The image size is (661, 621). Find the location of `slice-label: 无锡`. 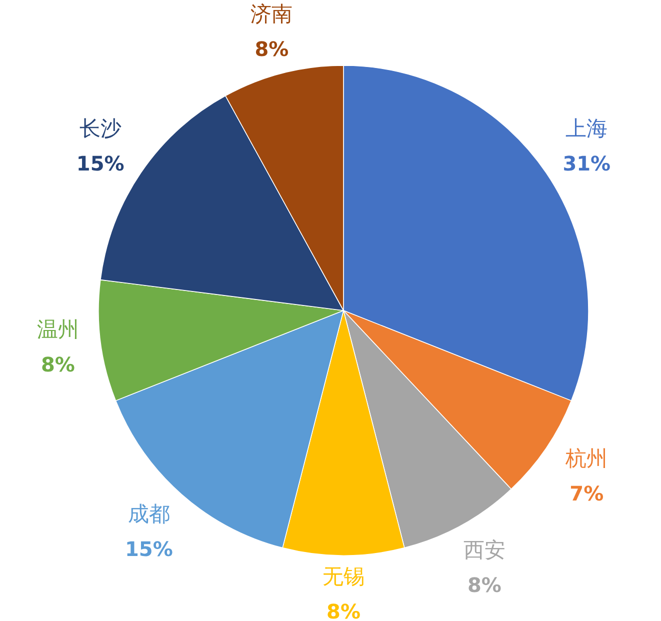

slice-label: 无锡 is located at coordinates (343, 576).